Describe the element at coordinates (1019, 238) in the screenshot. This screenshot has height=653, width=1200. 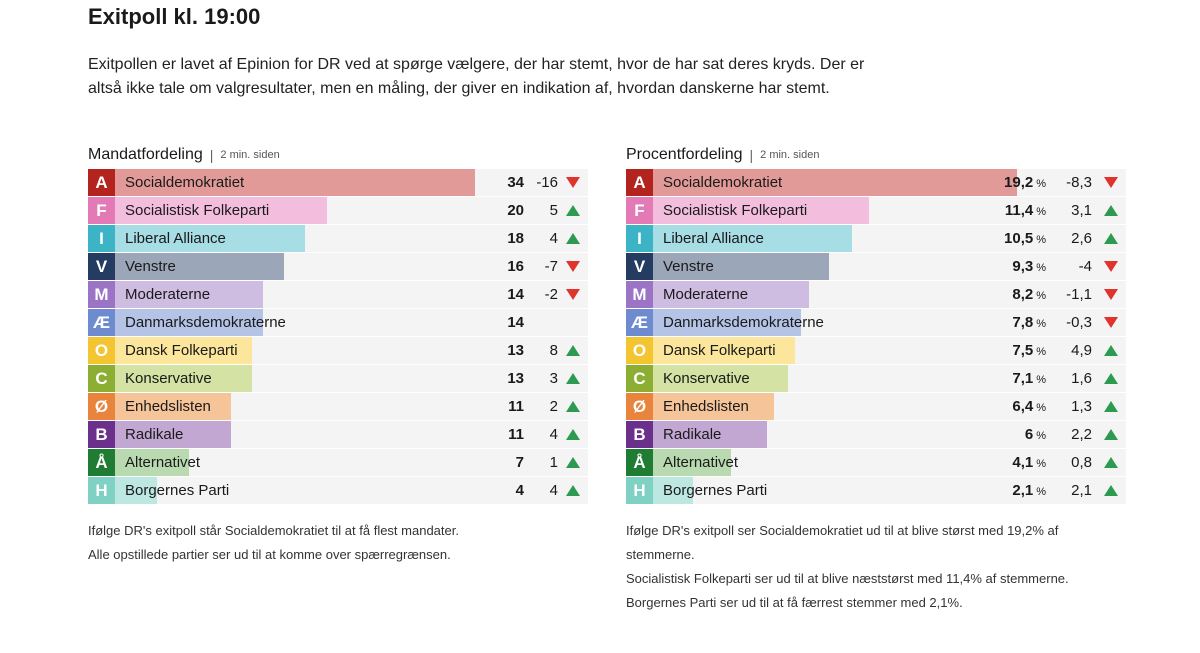
I see `value-number: 10,5` at that location.